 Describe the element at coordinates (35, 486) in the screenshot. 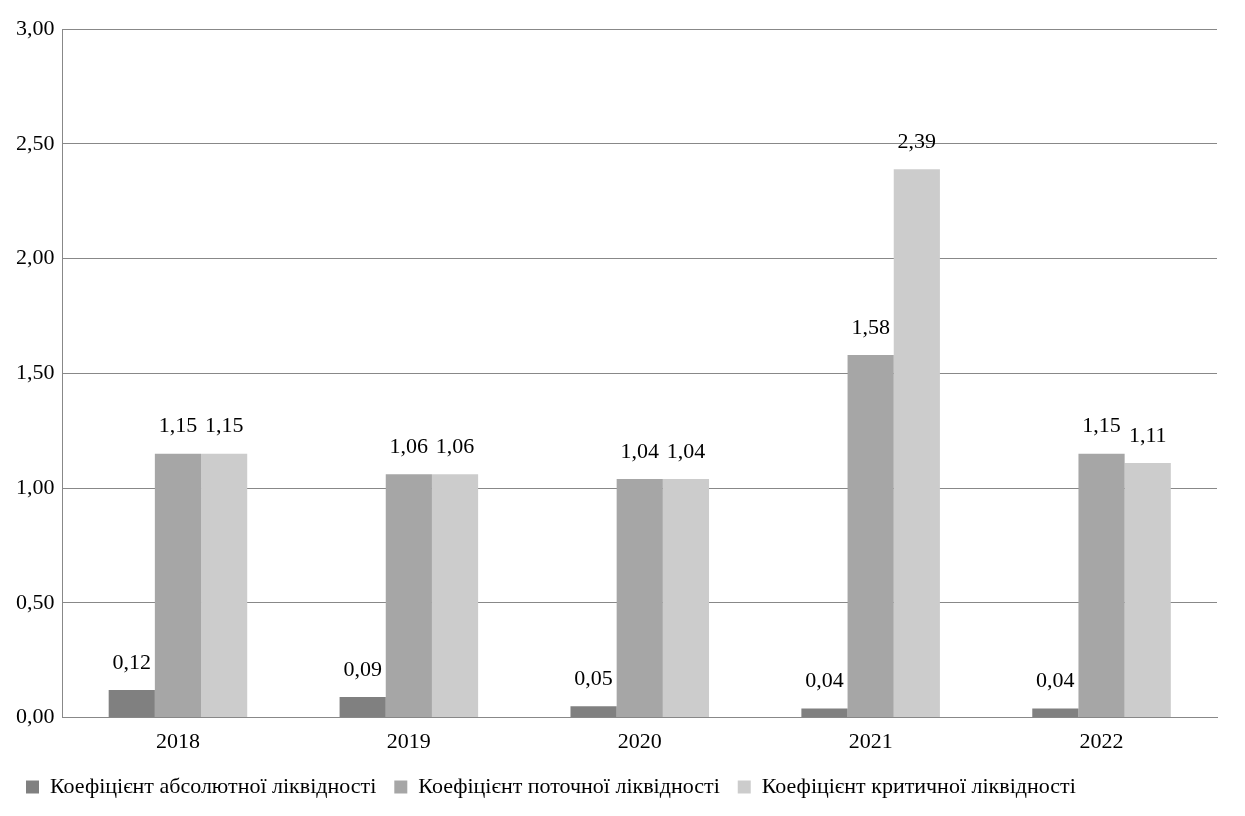

I see `y-tick-label: 1,00` at that location.